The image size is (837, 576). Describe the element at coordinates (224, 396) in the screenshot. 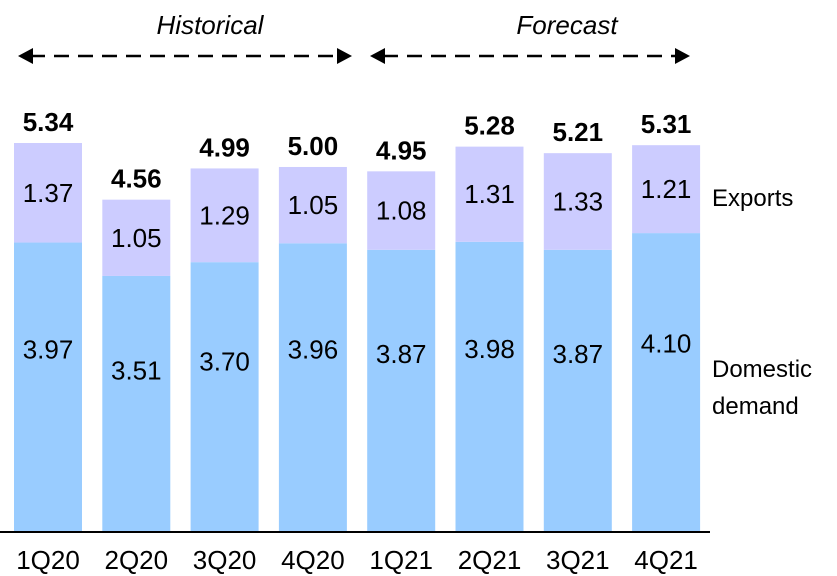

I see `bar-domestic-3Q20` at that location.